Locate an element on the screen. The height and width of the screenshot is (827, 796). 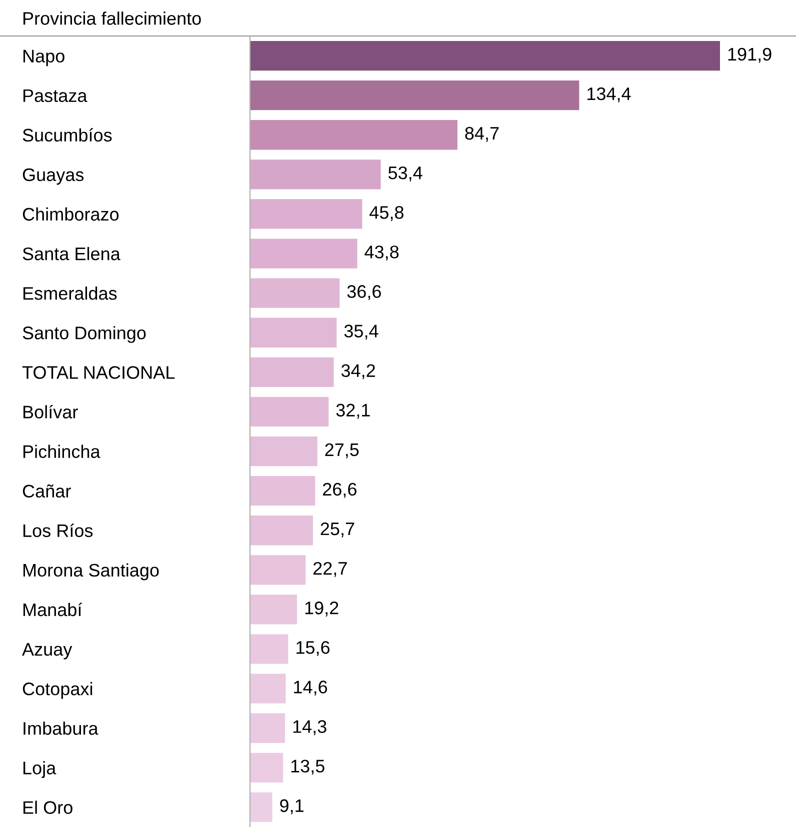
y-tick-label: Imbabura is located at coordinates (61, 728).